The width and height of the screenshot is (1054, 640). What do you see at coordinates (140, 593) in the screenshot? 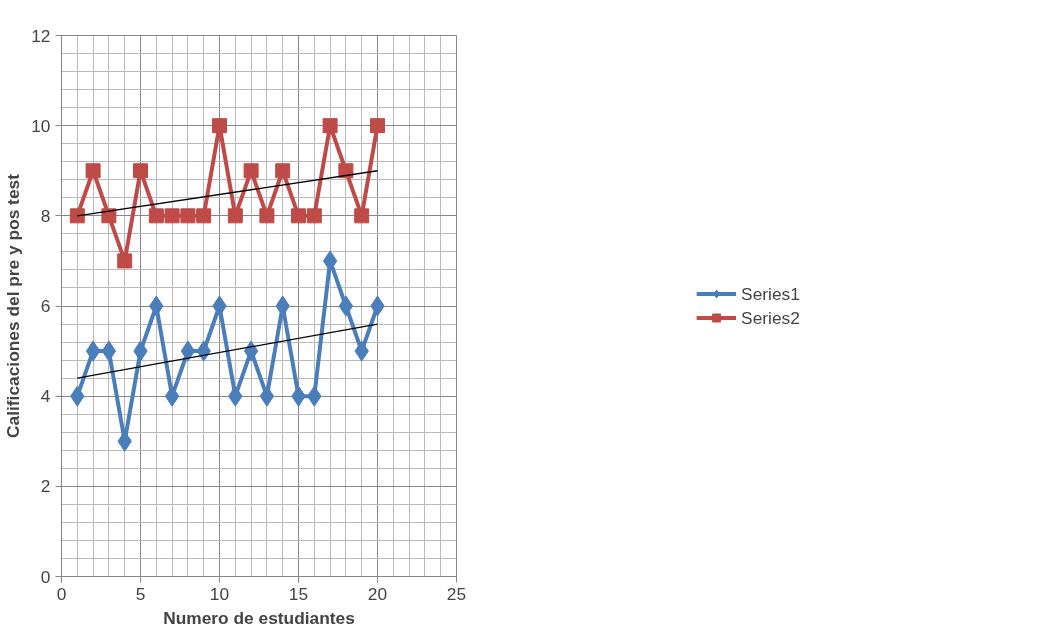
I see `x-tick-label: 5` at bounding box center [140, 593].